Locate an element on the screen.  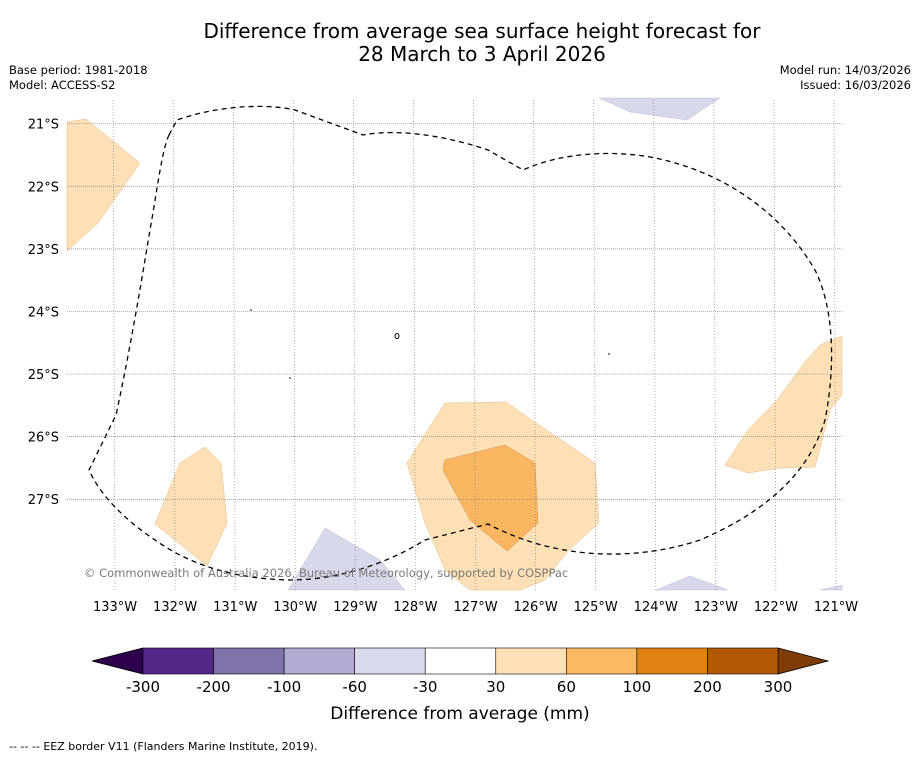
colorbar-tick-label: 60 is located at coordinates (566, 687).